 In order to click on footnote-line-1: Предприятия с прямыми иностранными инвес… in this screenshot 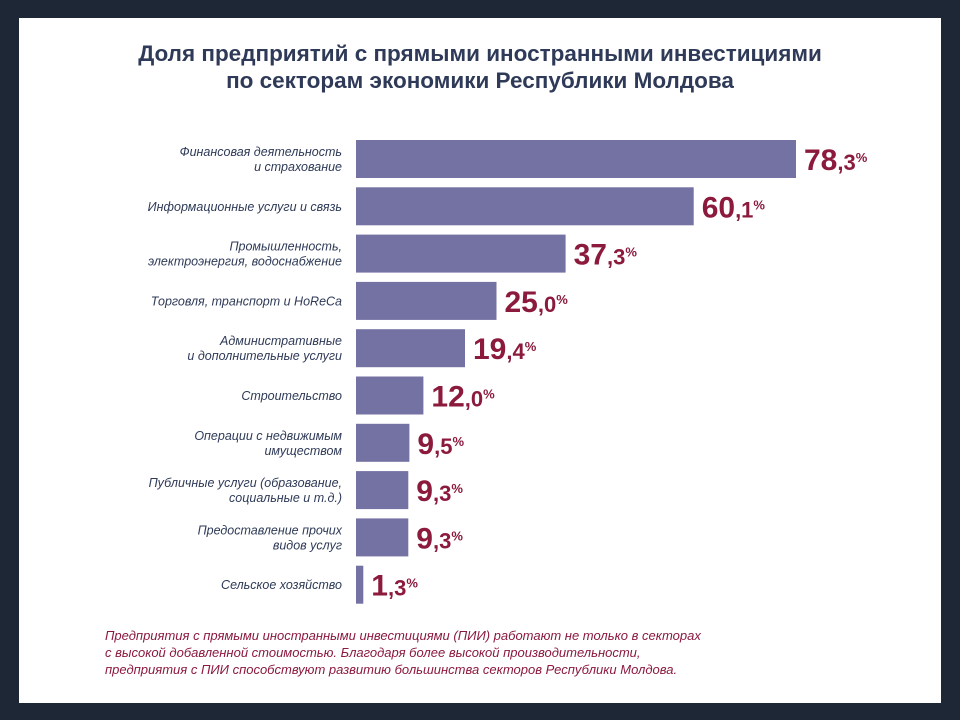, I will do `click(403, 635)`.